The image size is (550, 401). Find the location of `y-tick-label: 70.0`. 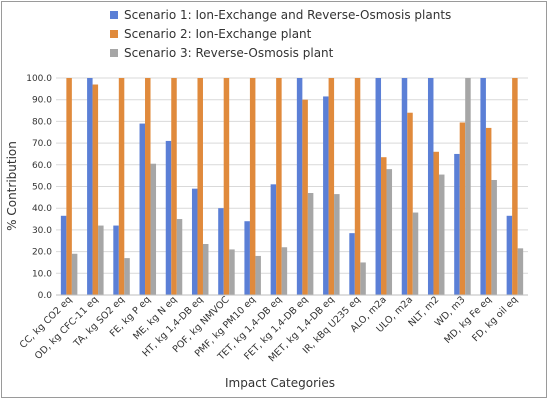

y-tick-label: 70.0 is located at coordinates (42, 144).